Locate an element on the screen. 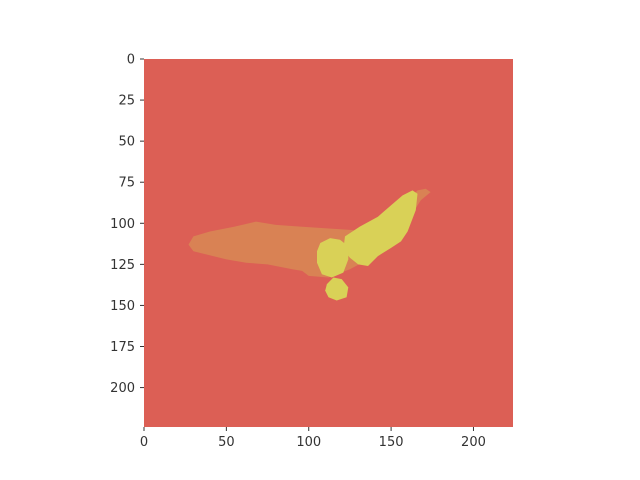 The width and height of the screenshot is (640, 480). y-tick-label: 175 is located at coordinates (122, 347).